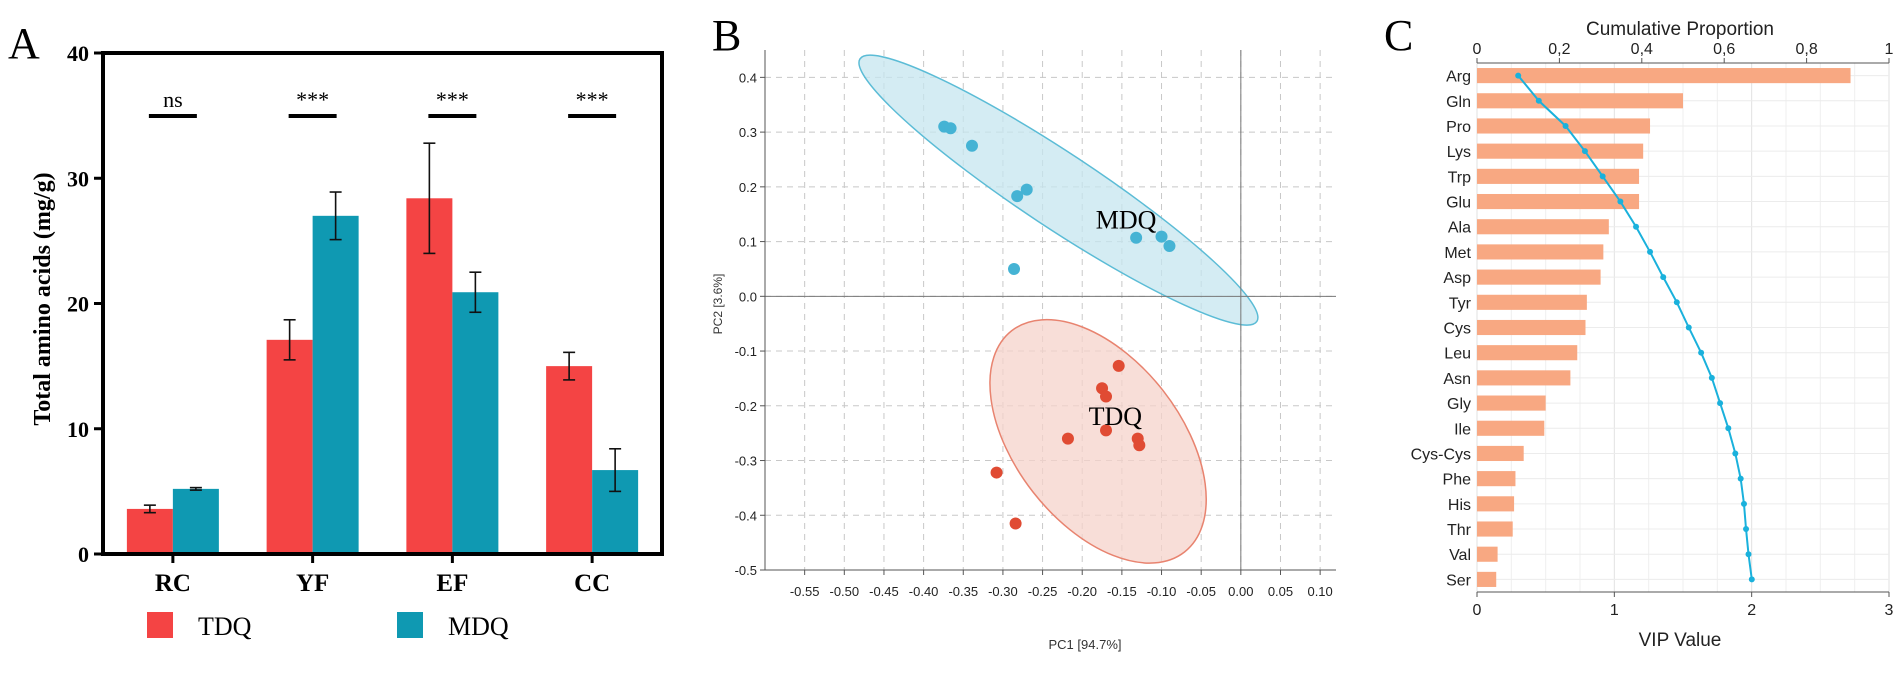 The image size is (1904, 684). What do you see at coordinates (1751, 610) in the screenshot?
I see `x-tick-label: 2` at bounding box center [1751, 610].